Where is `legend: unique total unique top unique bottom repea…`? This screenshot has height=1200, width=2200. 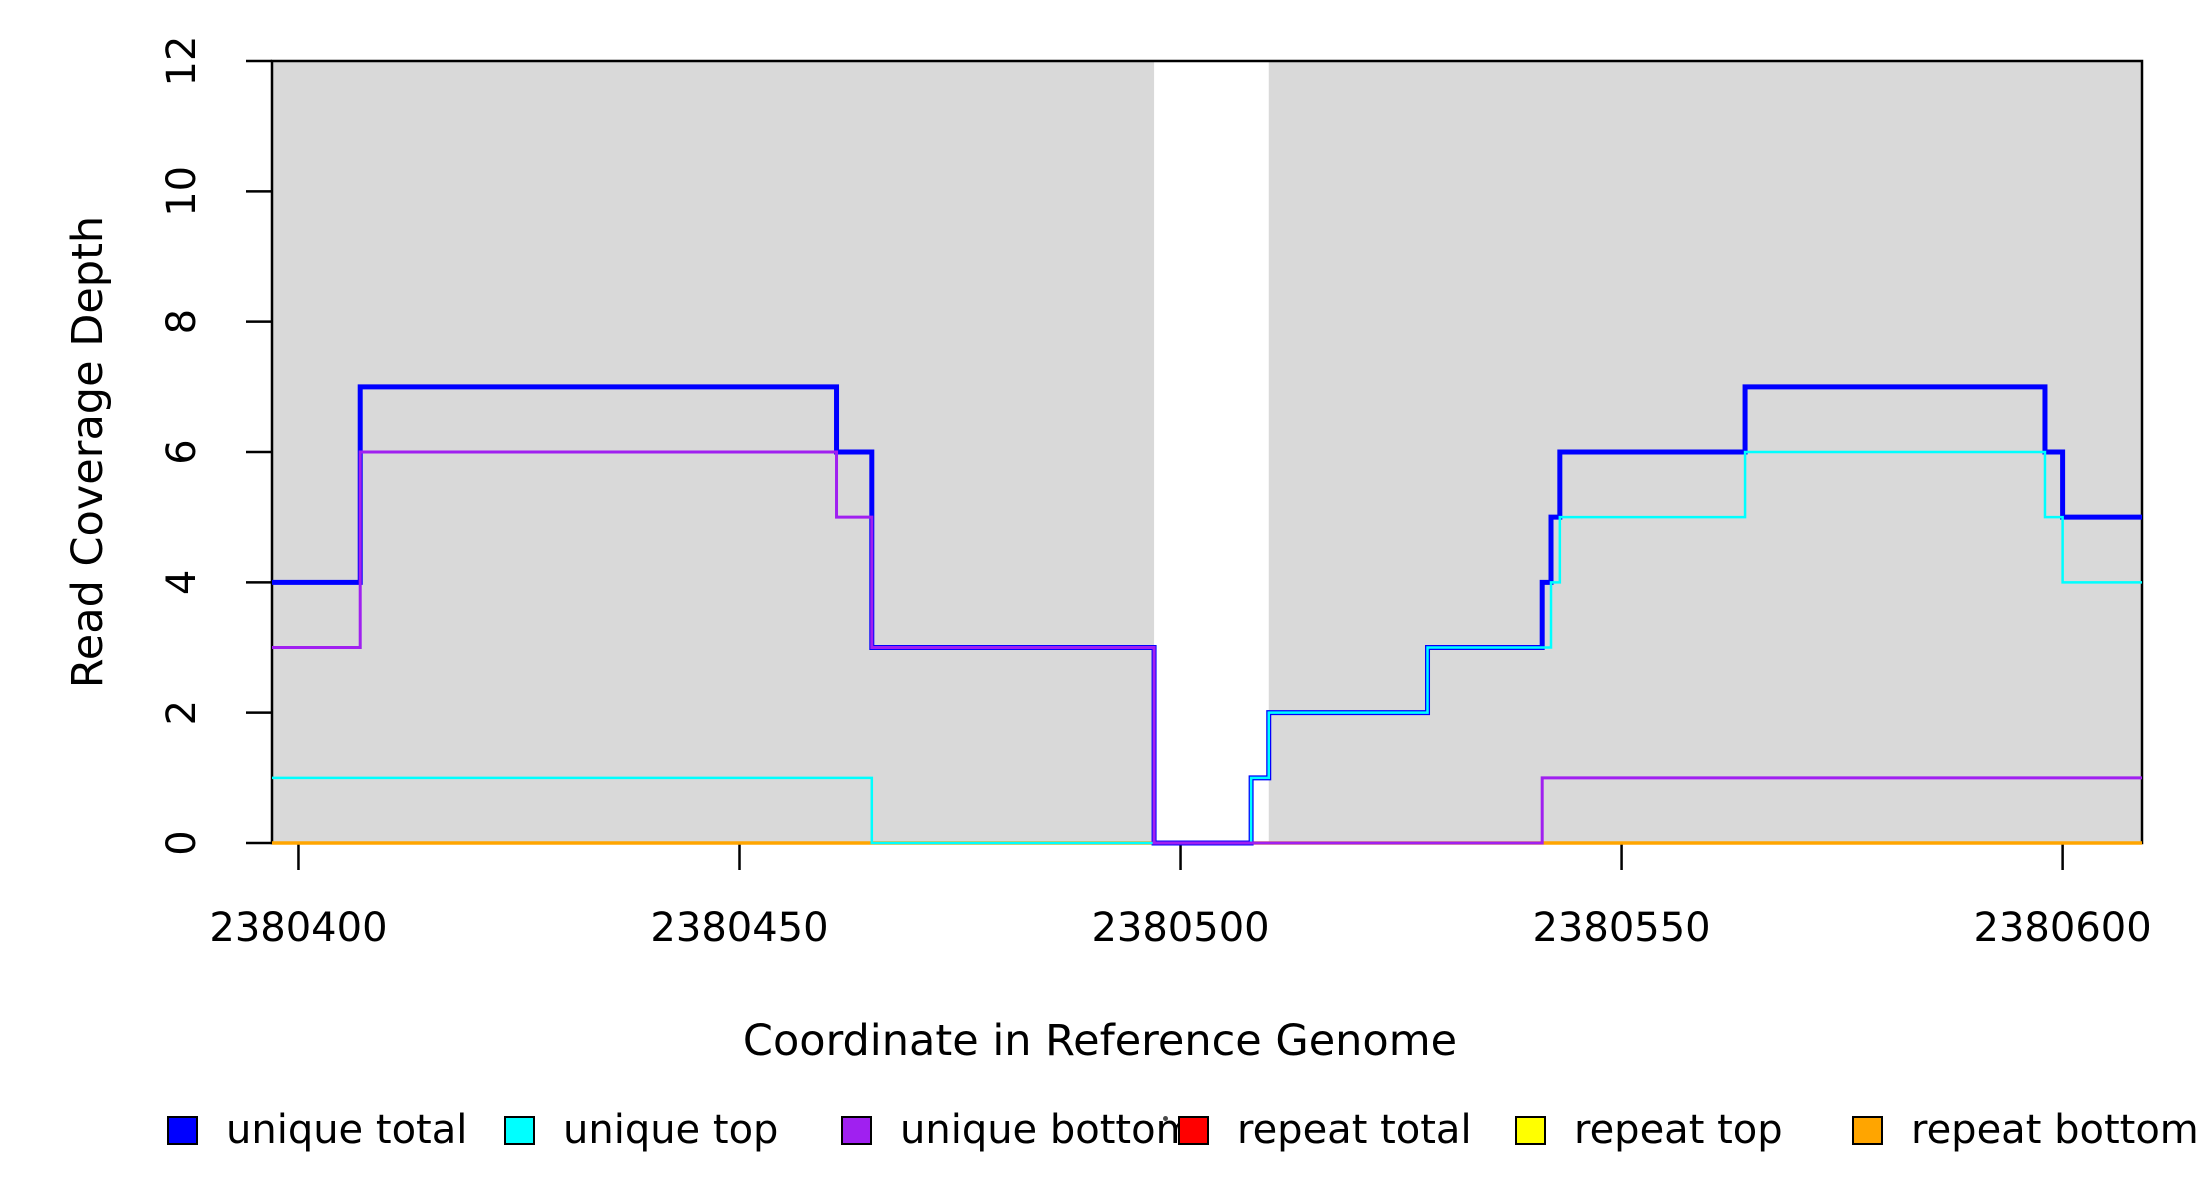 legend: unique total unique top unique bottom repea… is located at coordinates (1183, 1130).